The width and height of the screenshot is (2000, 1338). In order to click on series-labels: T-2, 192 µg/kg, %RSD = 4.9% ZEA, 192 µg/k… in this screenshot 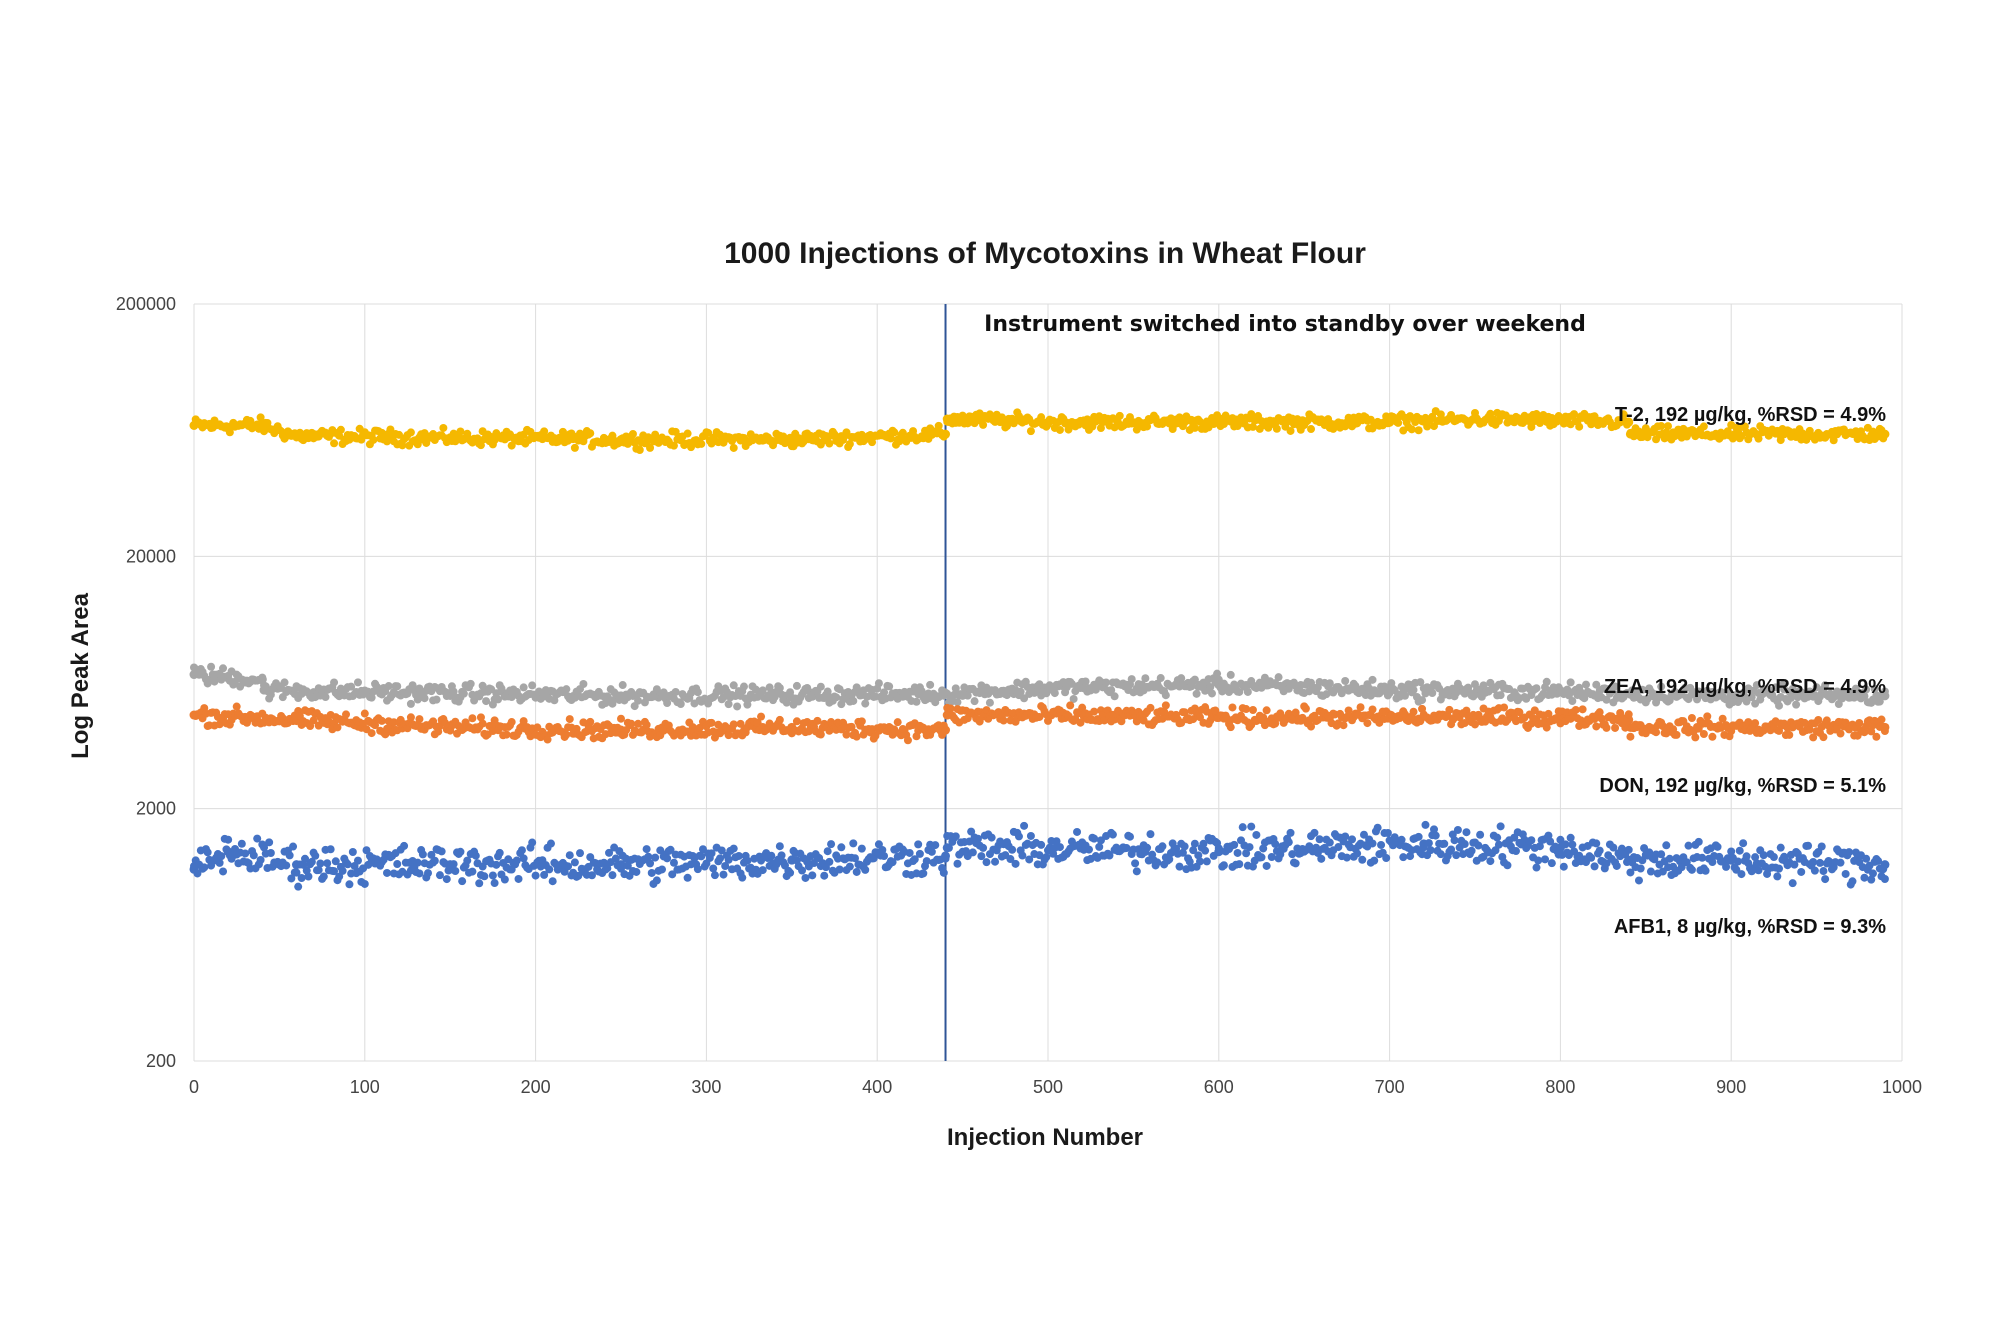, I will do `click(1742, 671)`.